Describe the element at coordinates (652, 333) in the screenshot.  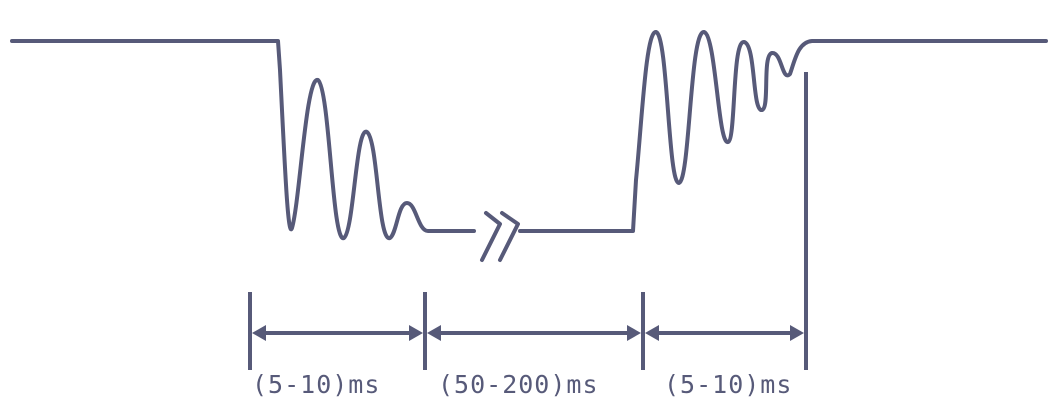
I see `interval-3-left-arrowhead` at that location.